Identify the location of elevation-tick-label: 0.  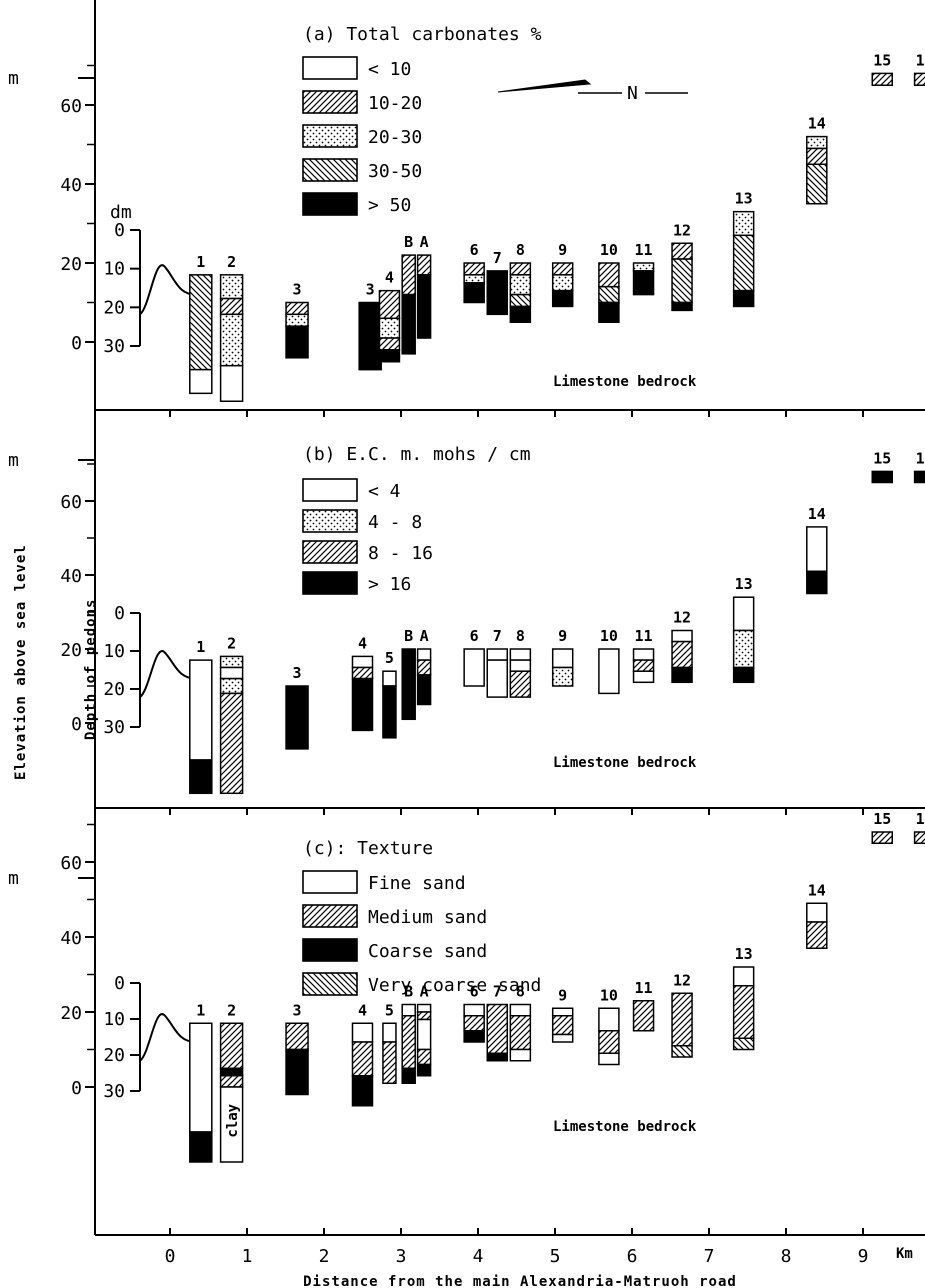
(76, 1088).